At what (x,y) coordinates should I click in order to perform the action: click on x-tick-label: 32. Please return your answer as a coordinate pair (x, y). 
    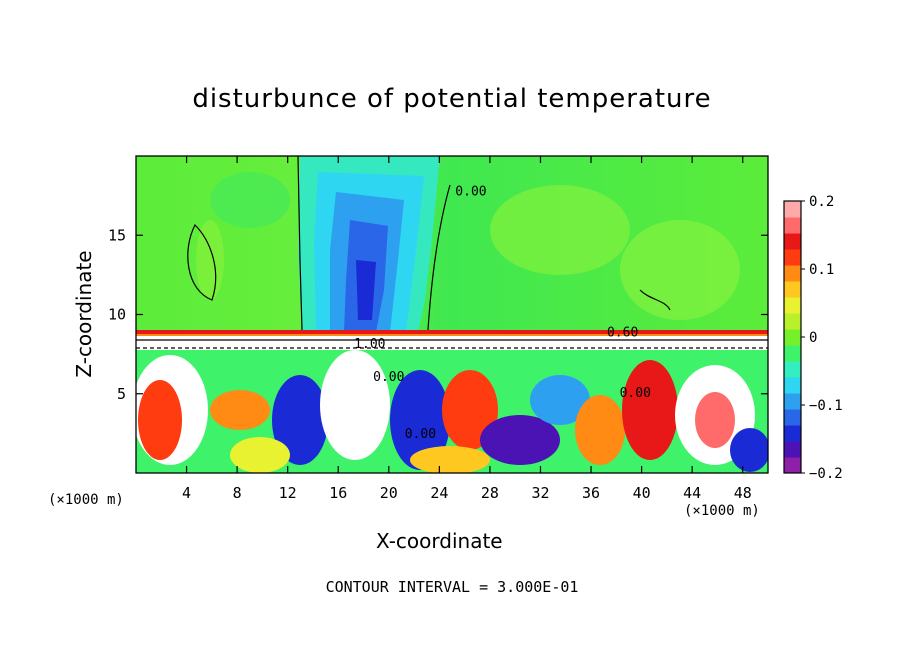
    Looking at the image, I should click on (540, 493).